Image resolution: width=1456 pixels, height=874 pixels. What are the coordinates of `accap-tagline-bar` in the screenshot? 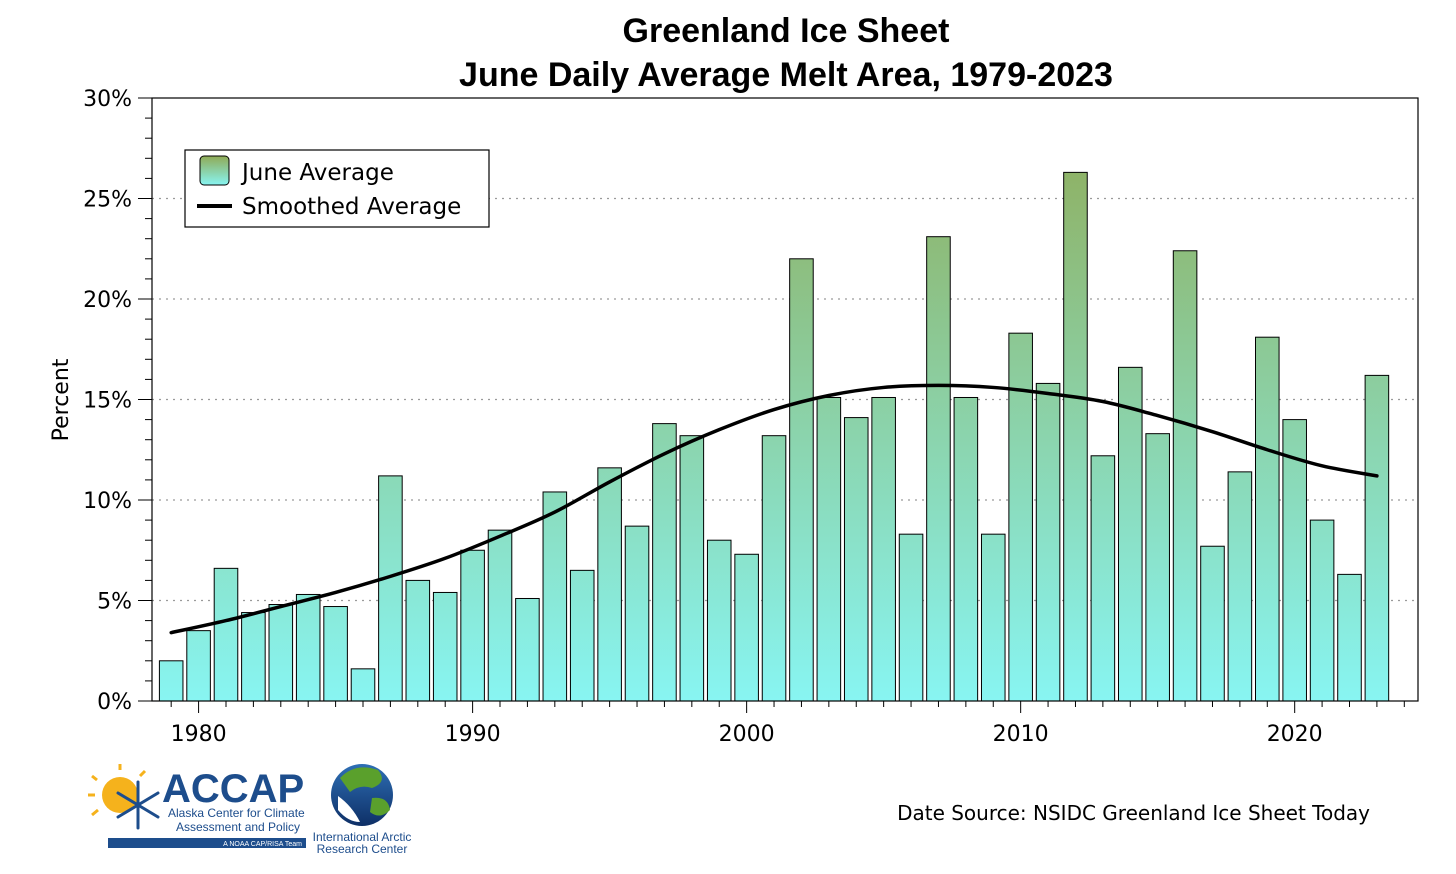 It's located at (207, 843).